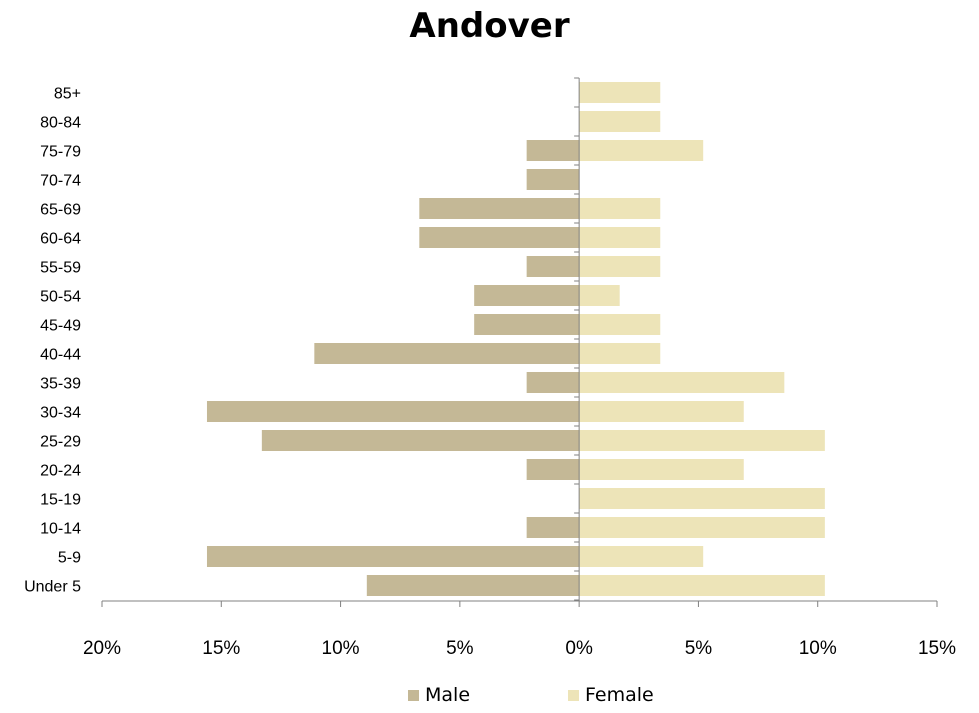 This screenshot has height=713, width=979. What do you see at coordinates (579, 648) in the screenshot?
I see `x-tick-label: 0%` at bounding box center [579, 648].